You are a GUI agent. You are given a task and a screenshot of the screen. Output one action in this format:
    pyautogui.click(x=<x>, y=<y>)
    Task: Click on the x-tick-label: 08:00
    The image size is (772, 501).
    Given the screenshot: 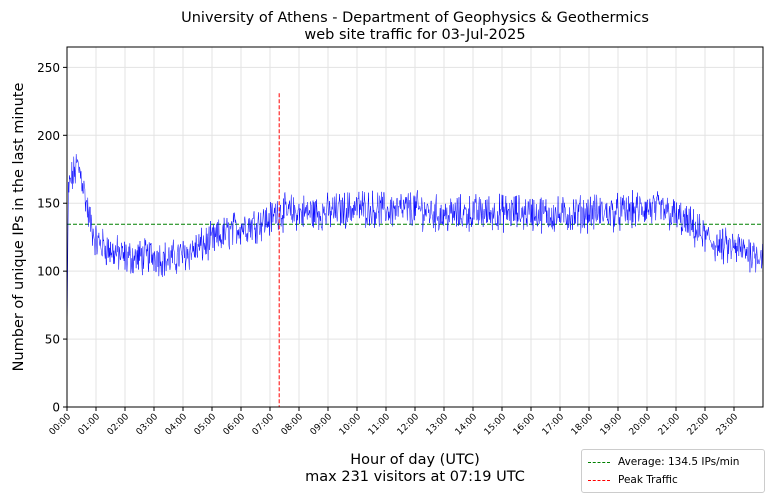 What is the action you would take?
    pyautogui.click(x=293, y=425)
    